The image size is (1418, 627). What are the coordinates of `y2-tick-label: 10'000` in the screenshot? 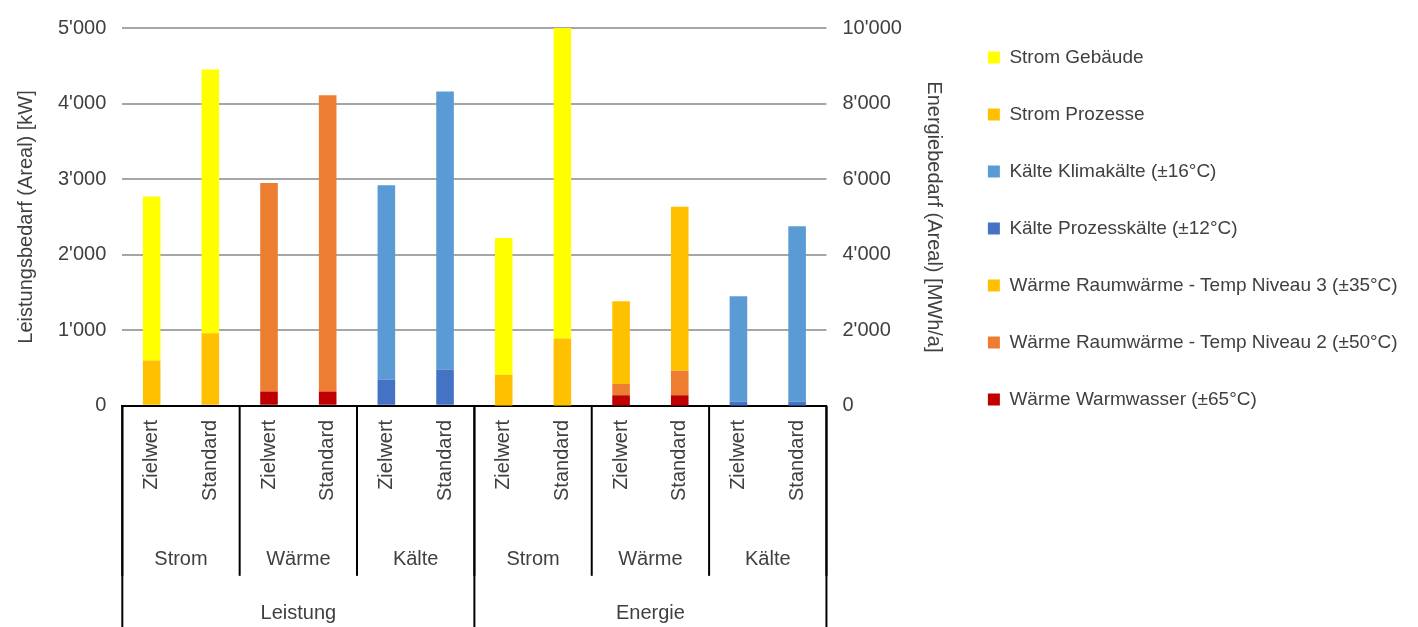 It's located at (872, 26).